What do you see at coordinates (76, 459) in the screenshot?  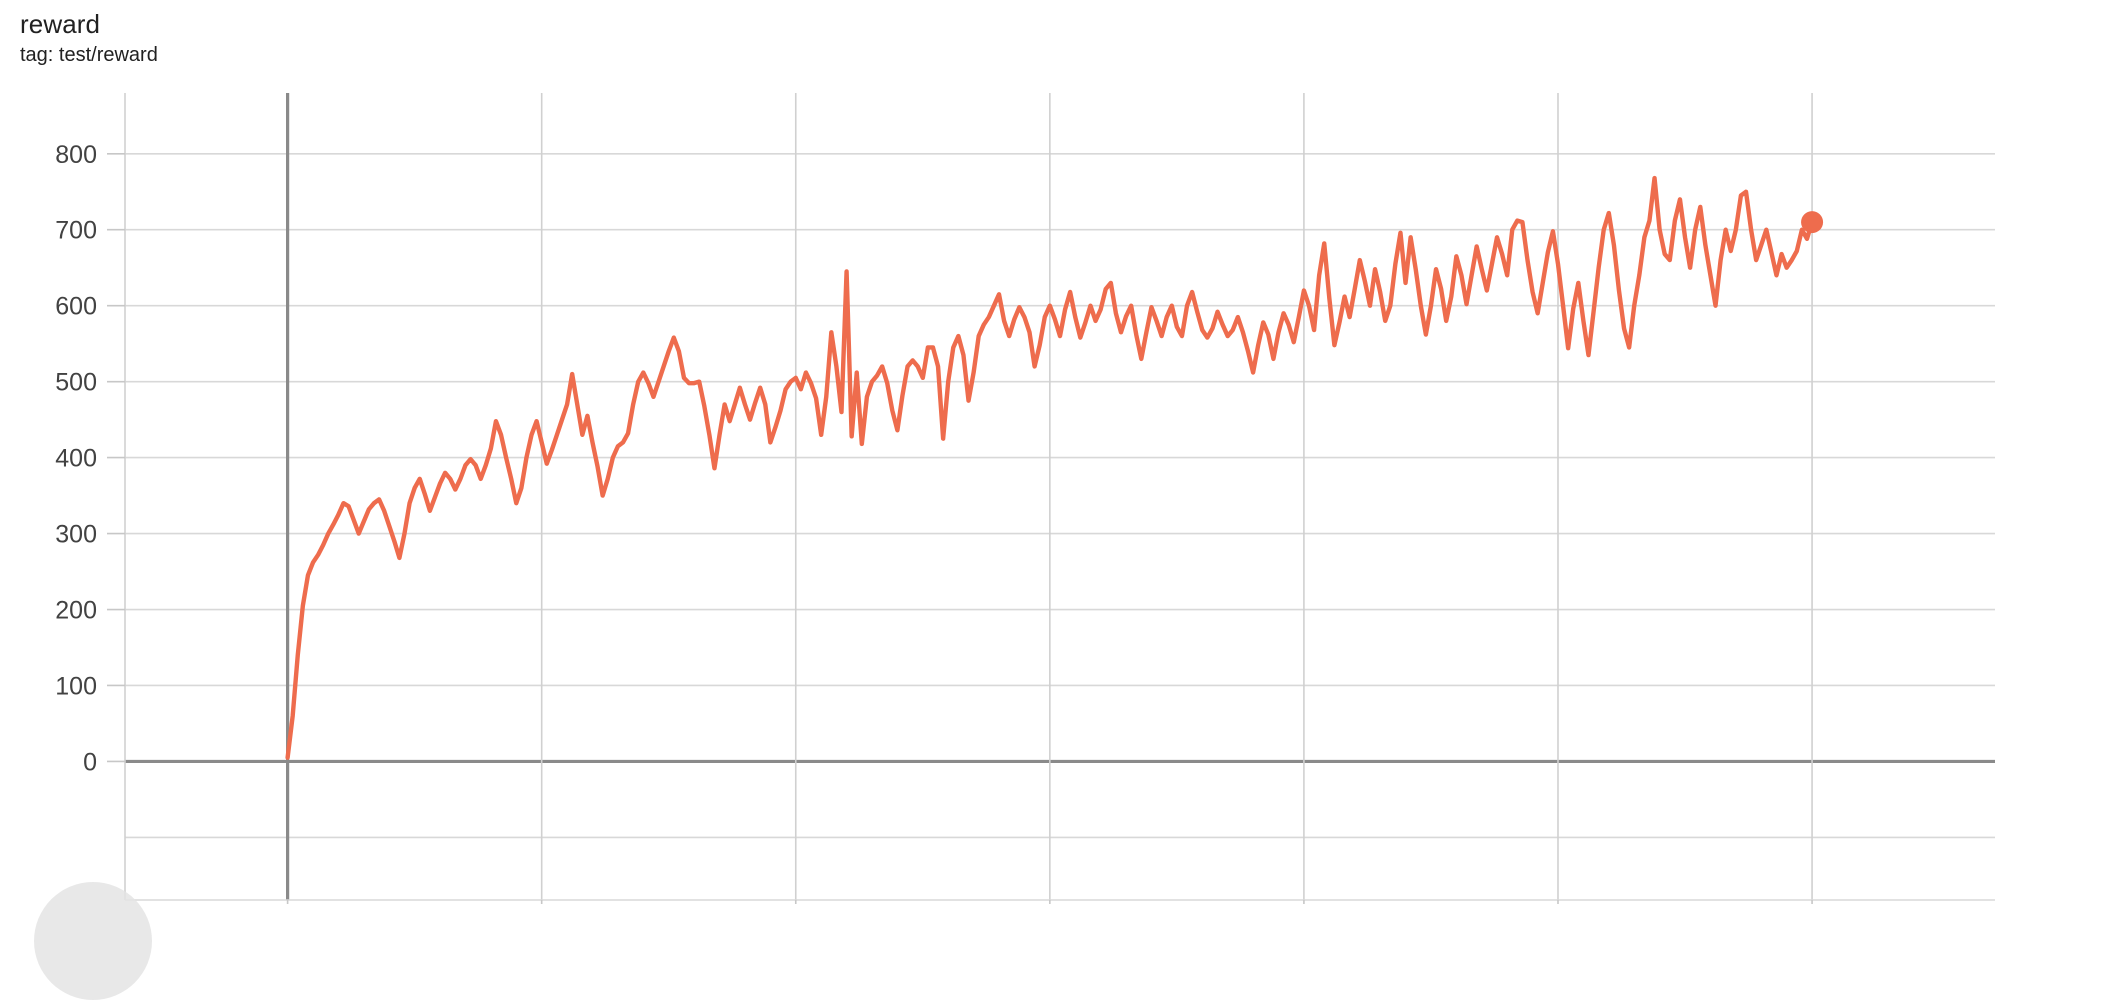 I see `y-tick-label: 400` at bounding box center [76, 459].